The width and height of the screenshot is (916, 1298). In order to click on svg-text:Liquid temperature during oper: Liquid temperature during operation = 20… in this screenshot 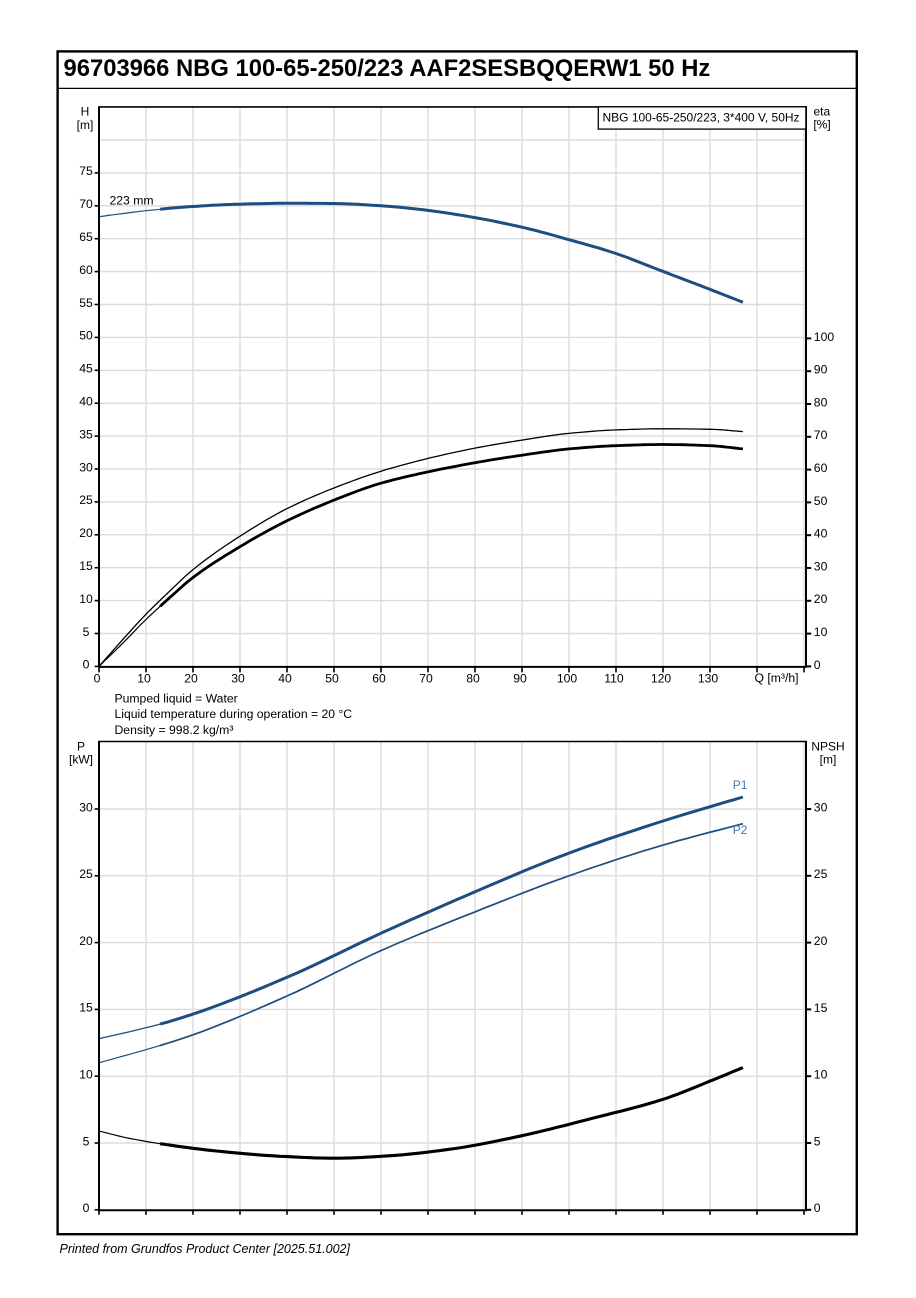, I will do `click(234, 714)`.